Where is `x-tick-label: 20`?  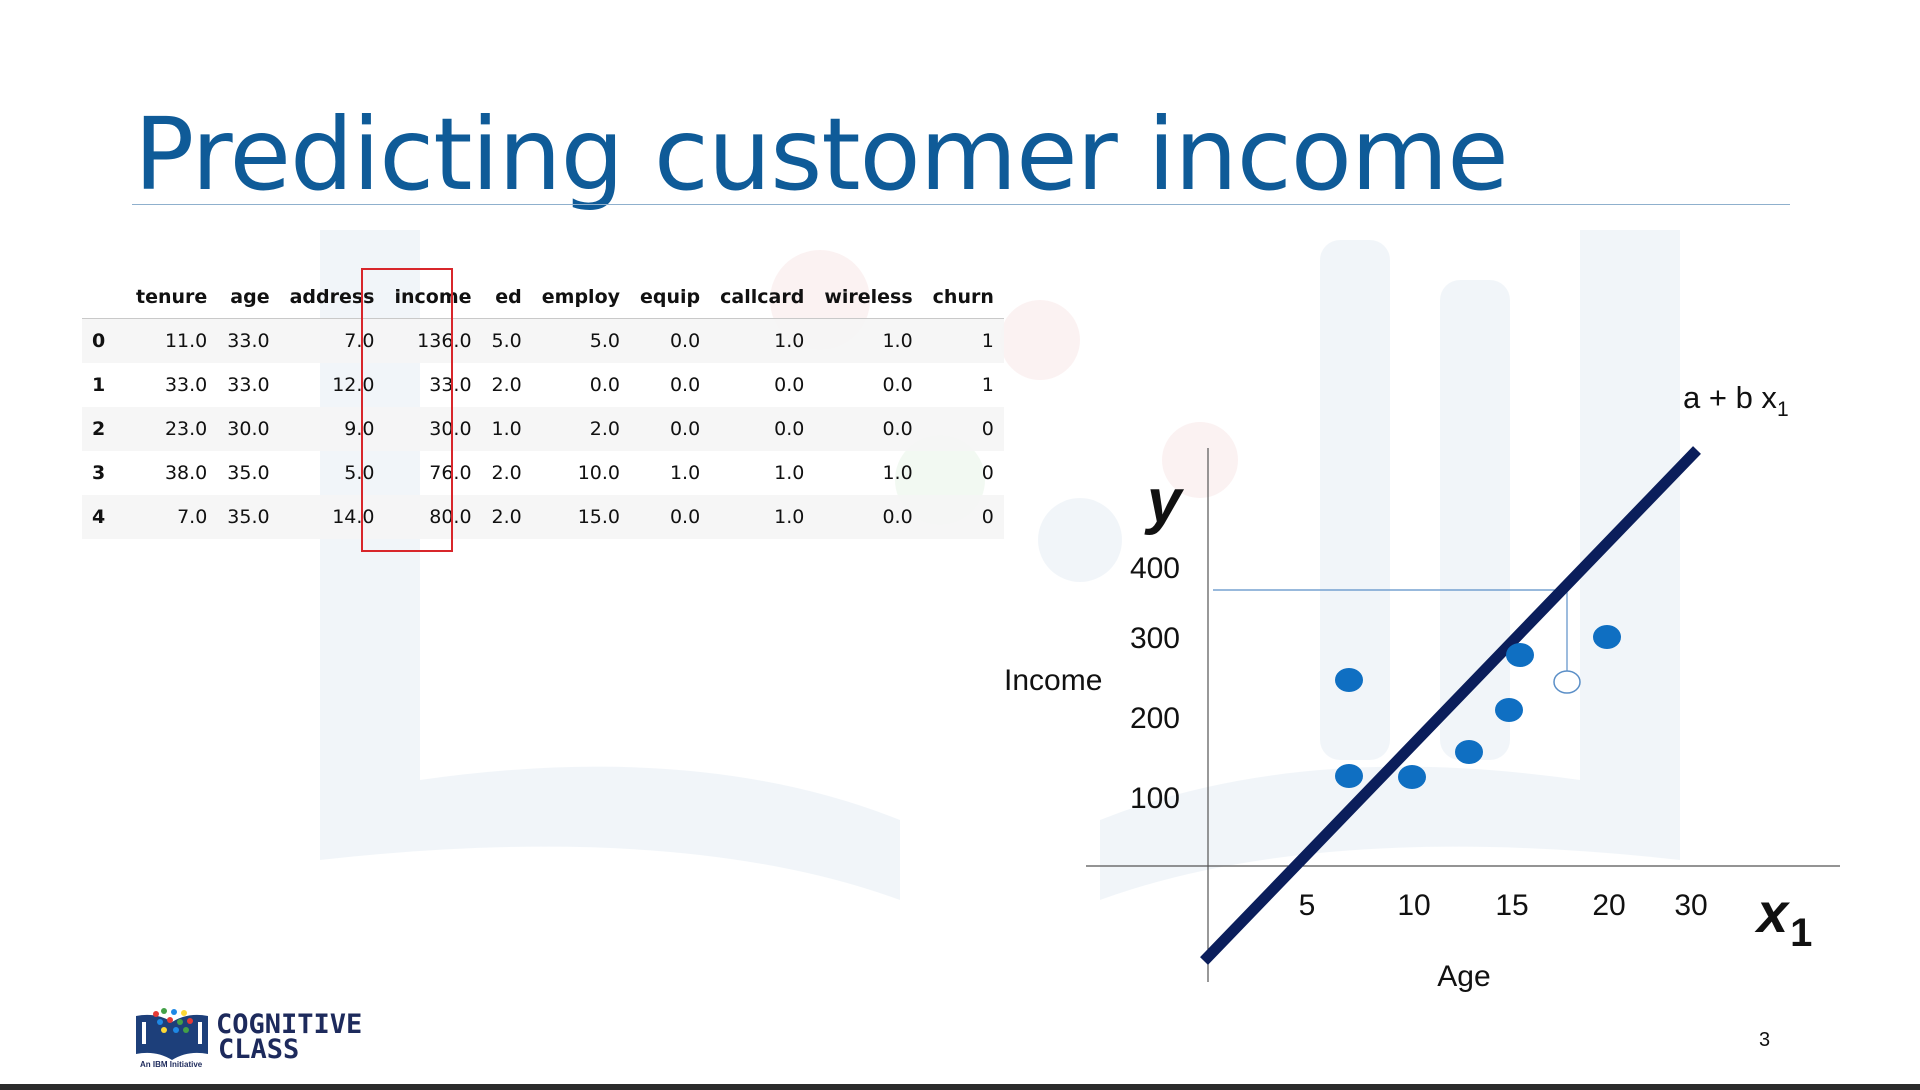
x-tick-label: 20 is located at coordinates (1608, 905).